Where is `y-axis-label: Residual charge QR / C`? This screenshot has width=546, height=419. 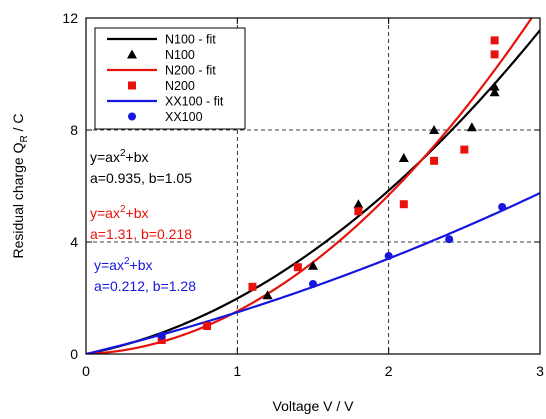 y-axis-label: Residual charge QR / C is located at coordinates (20, 186).